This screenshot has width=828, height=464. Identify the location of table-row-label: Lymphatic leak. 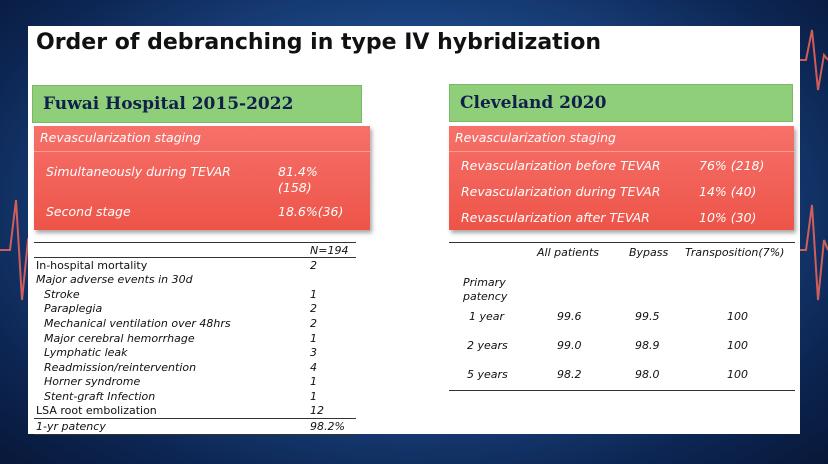
(86, 352).